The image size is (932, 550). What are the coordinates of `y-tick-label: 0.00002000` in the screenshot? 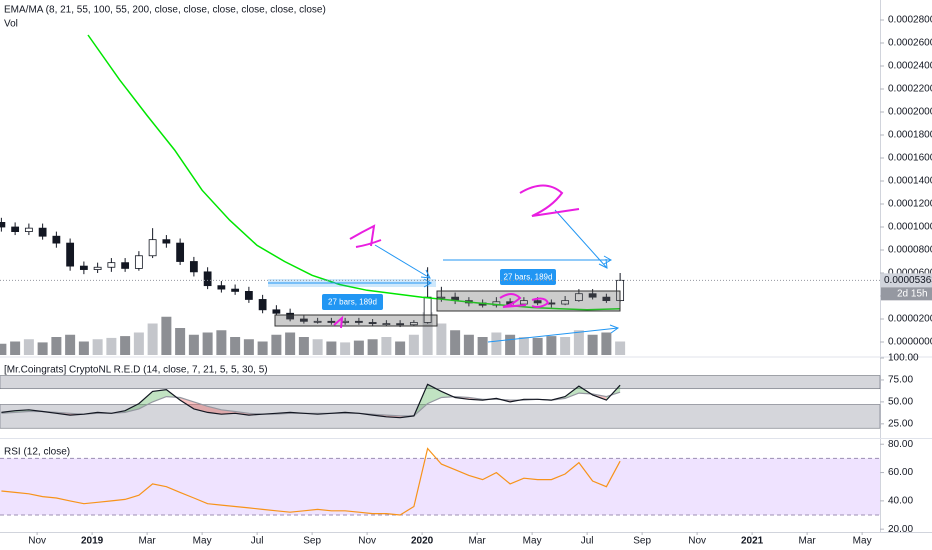 It's located at (910, 319).